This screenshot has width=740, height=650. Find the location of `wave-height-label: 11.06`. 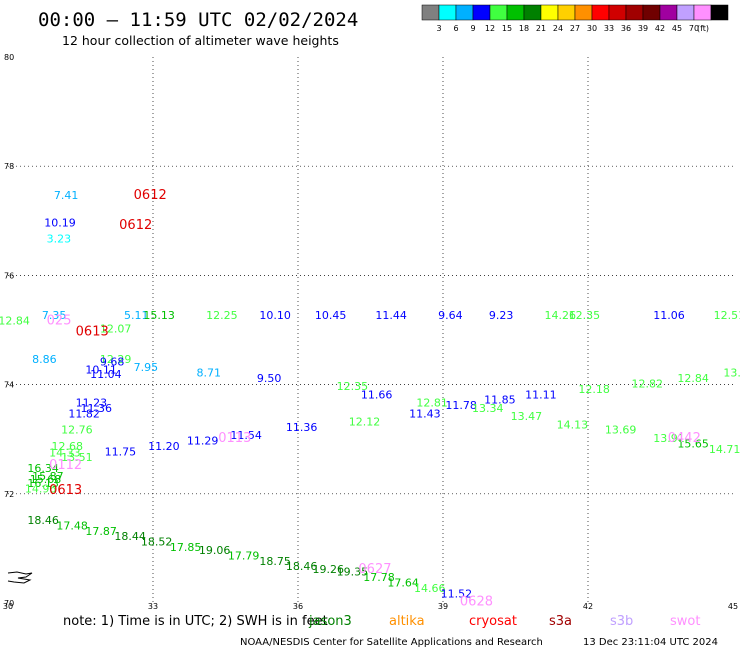

wave-height-label: 11.06 is located at coordinates (669, 315).